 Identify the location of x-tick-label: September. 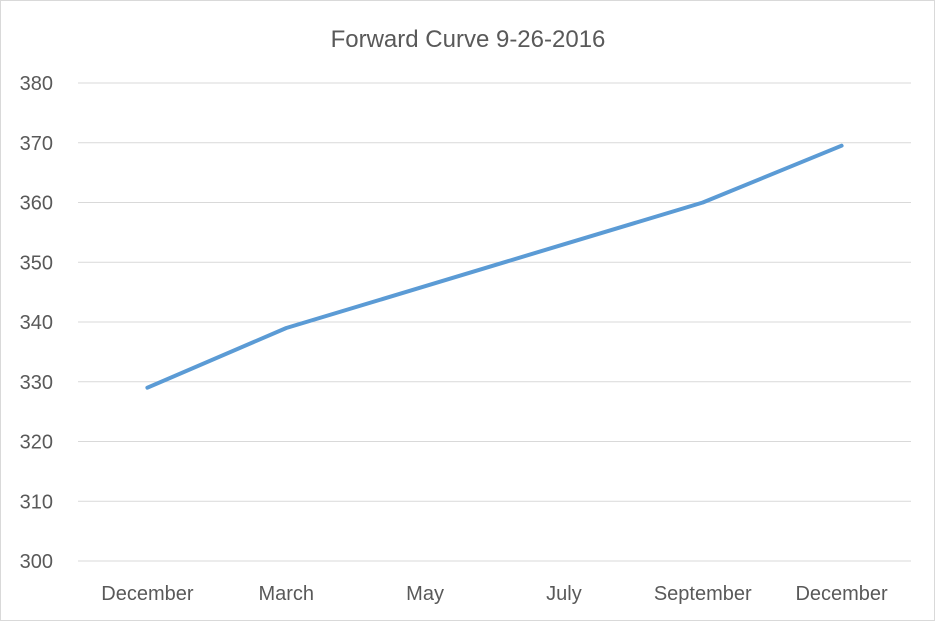
(703, 594).